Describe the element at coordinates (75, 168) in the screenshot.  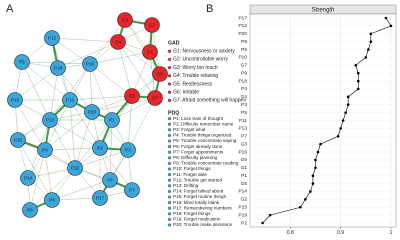
I see `node-label: P10` at that location.